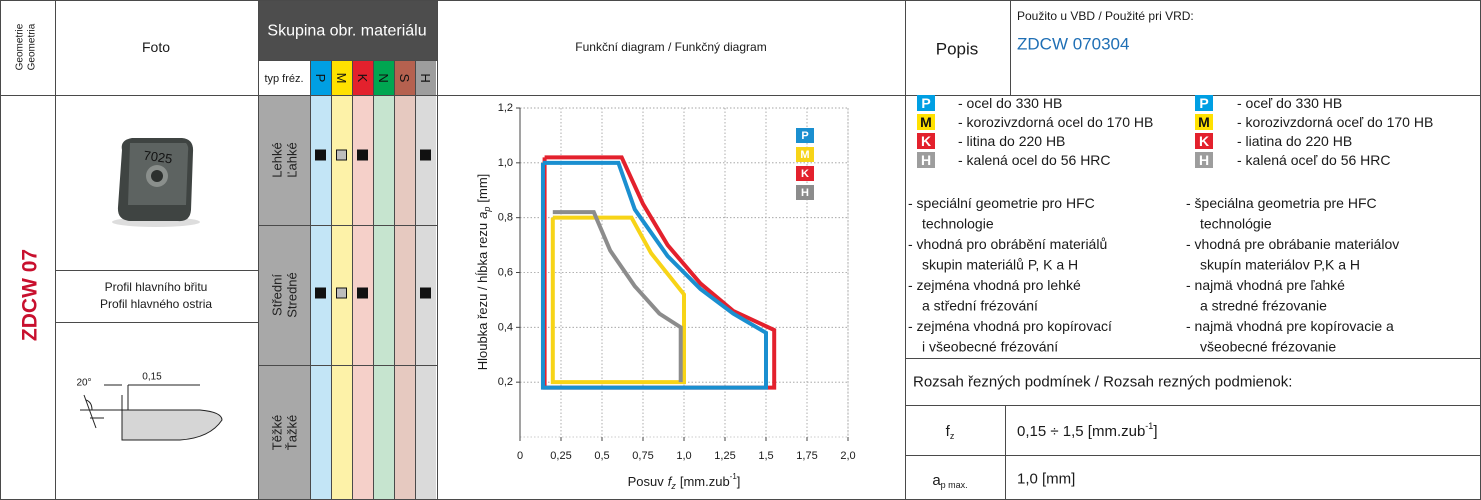  What do you see at coordinates (670, 481) in the screenshot?
I see `x-label-symbol: f` at bounding box center [670, 481].